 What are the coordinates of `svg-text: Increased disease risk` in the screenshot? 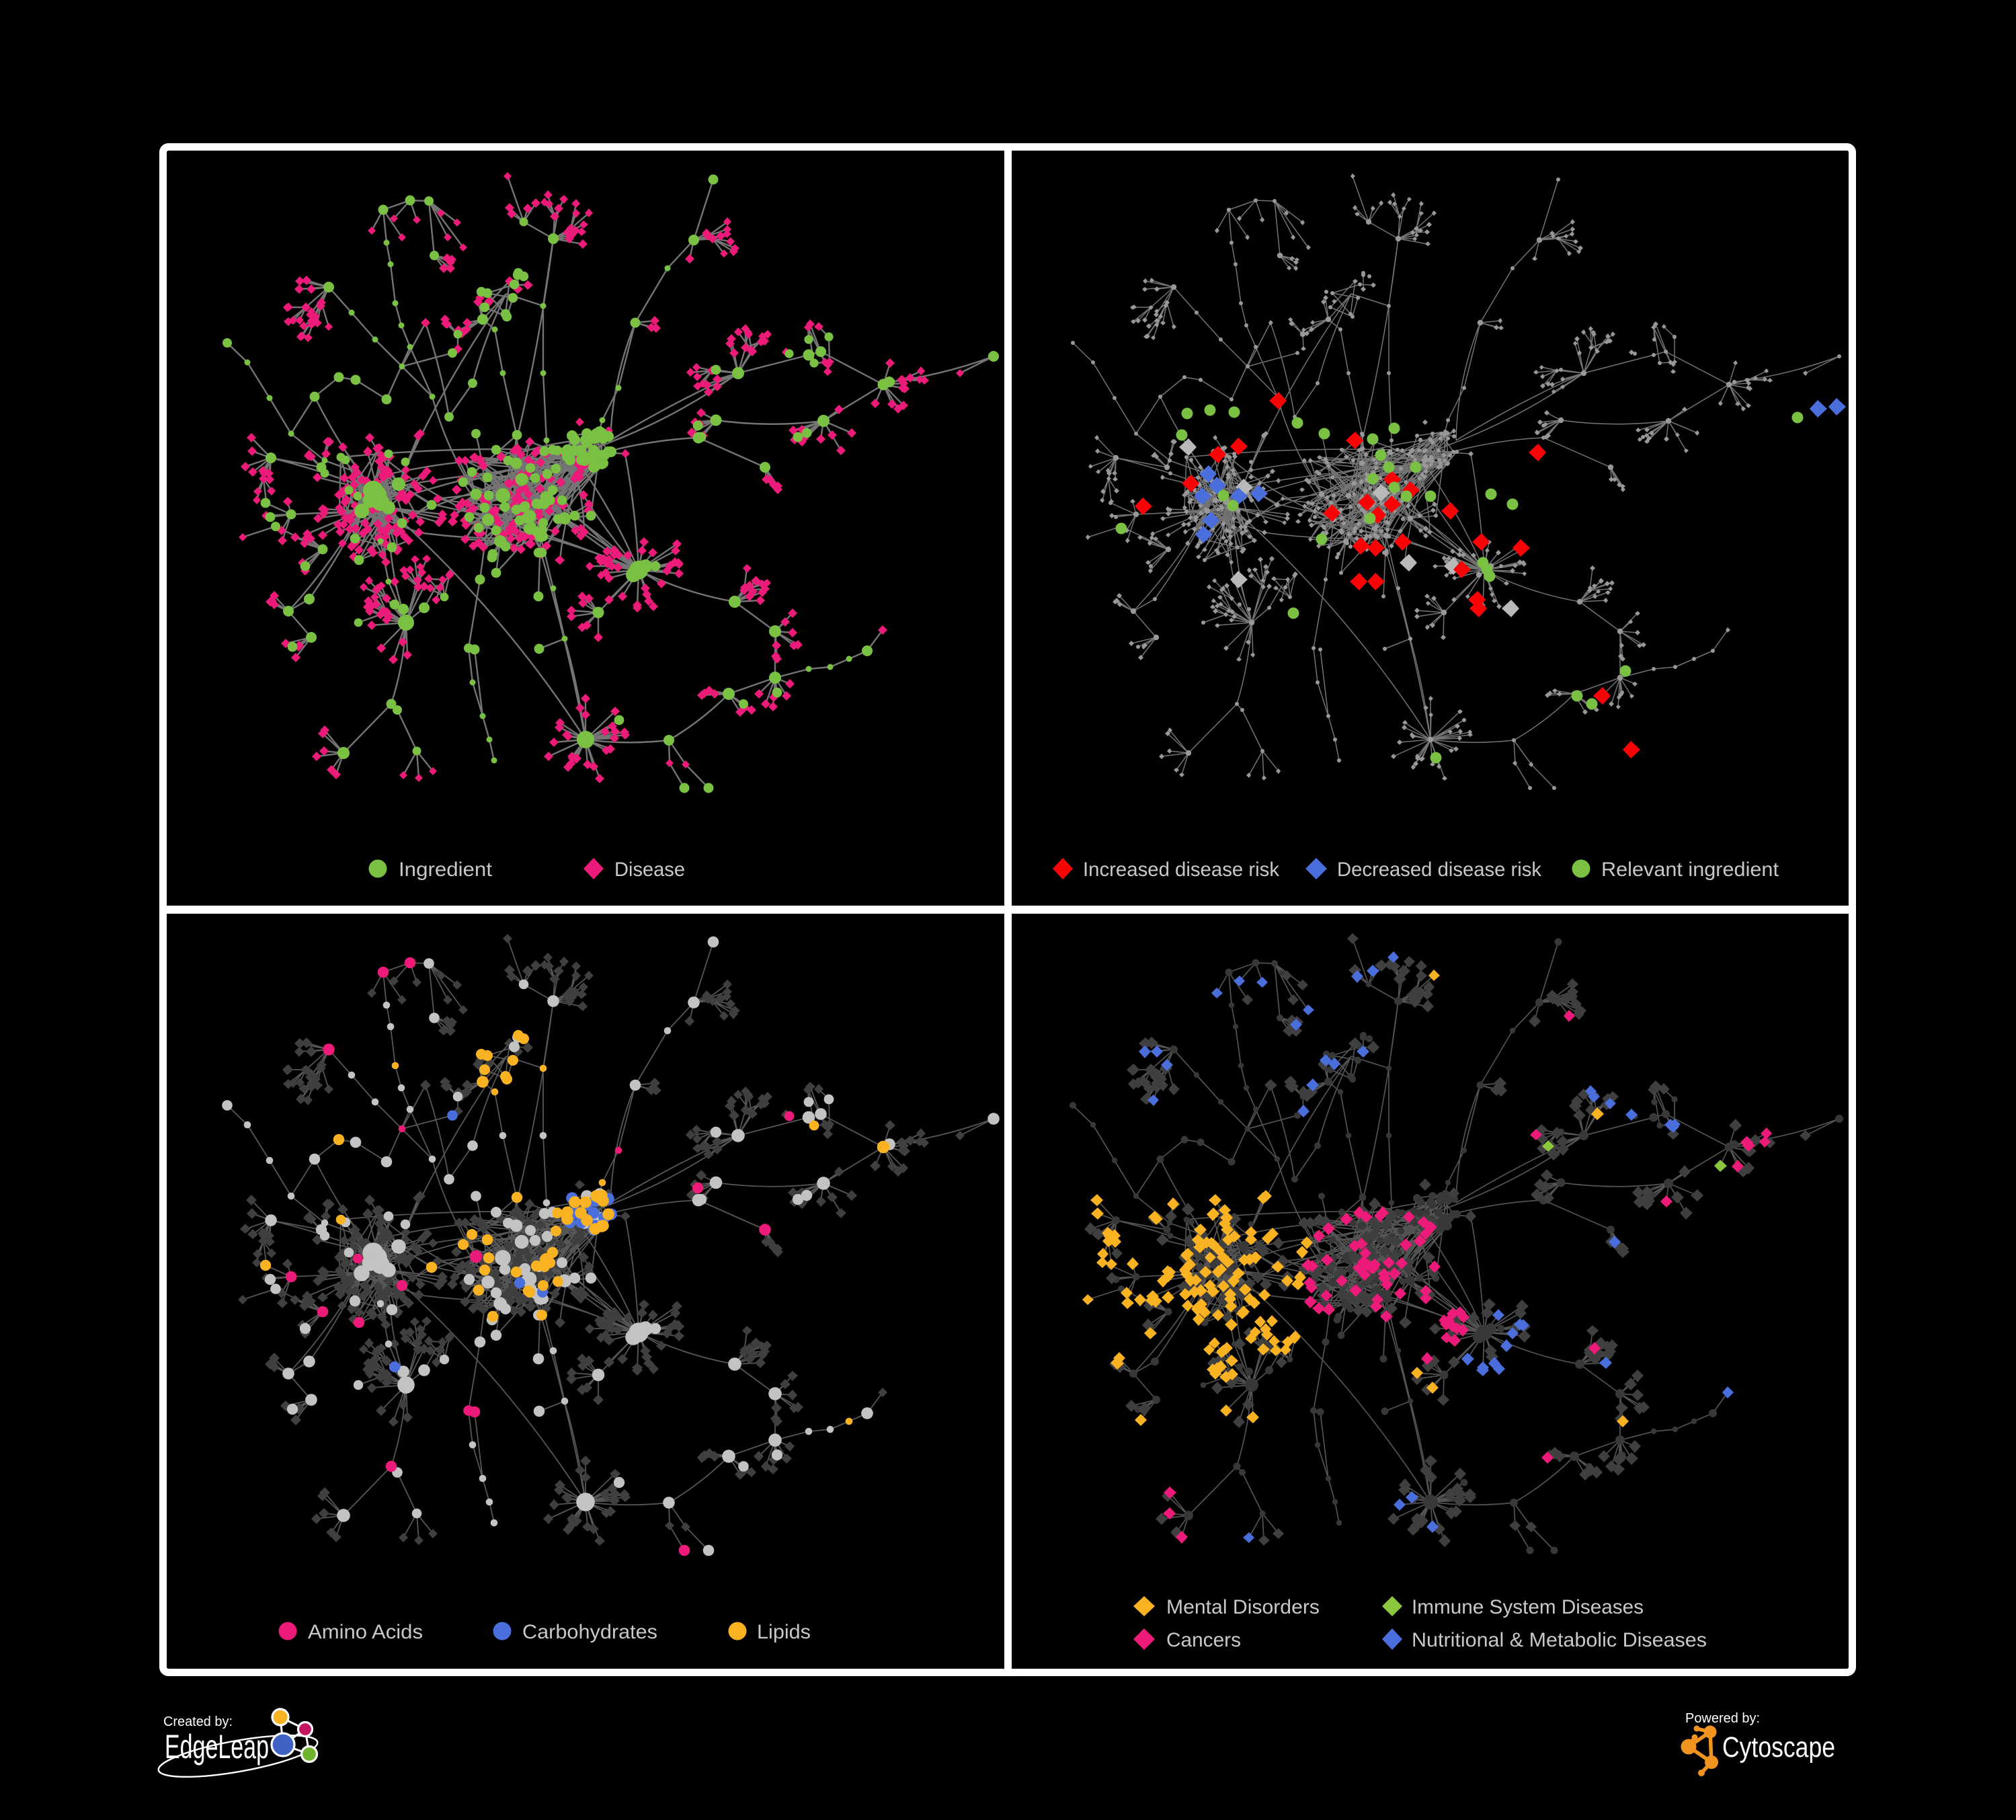 It's located at (1181, 870).